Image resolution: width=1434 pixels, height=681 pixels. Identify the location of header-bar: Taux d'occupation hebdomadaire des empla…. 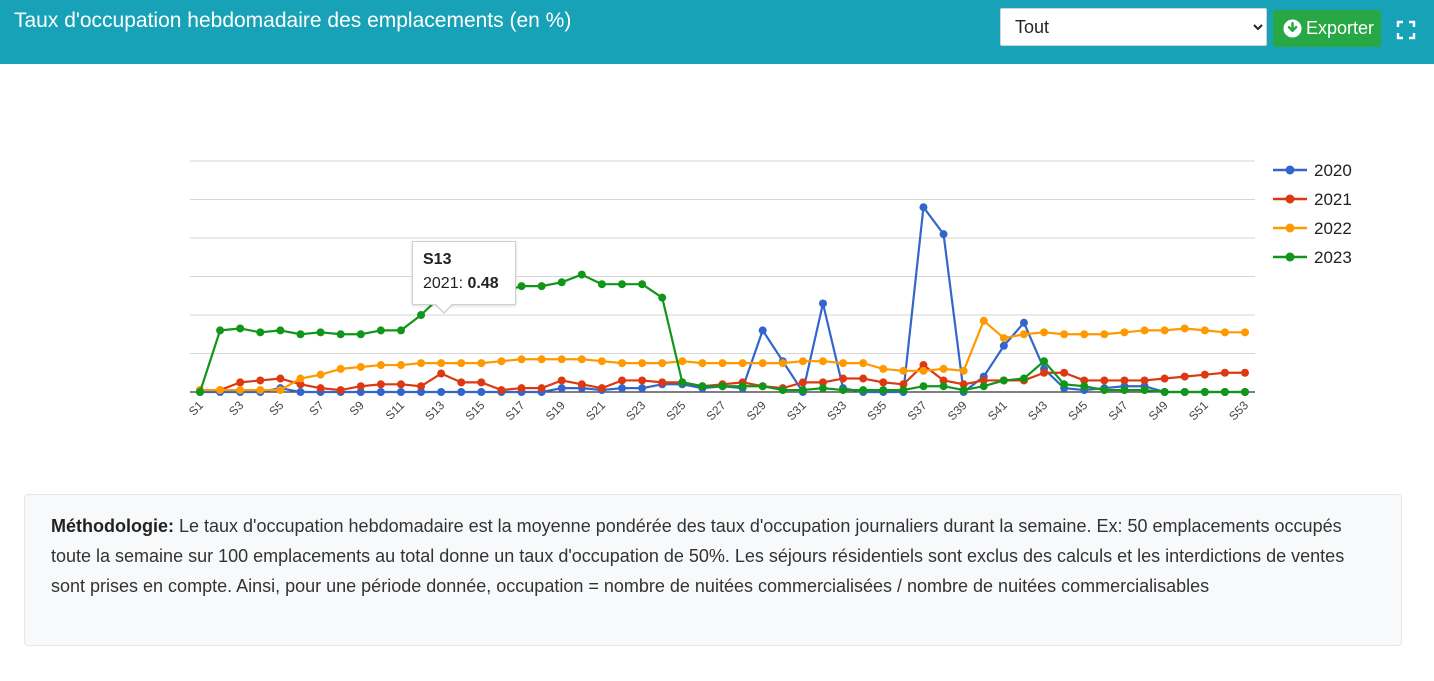
(717, 32).